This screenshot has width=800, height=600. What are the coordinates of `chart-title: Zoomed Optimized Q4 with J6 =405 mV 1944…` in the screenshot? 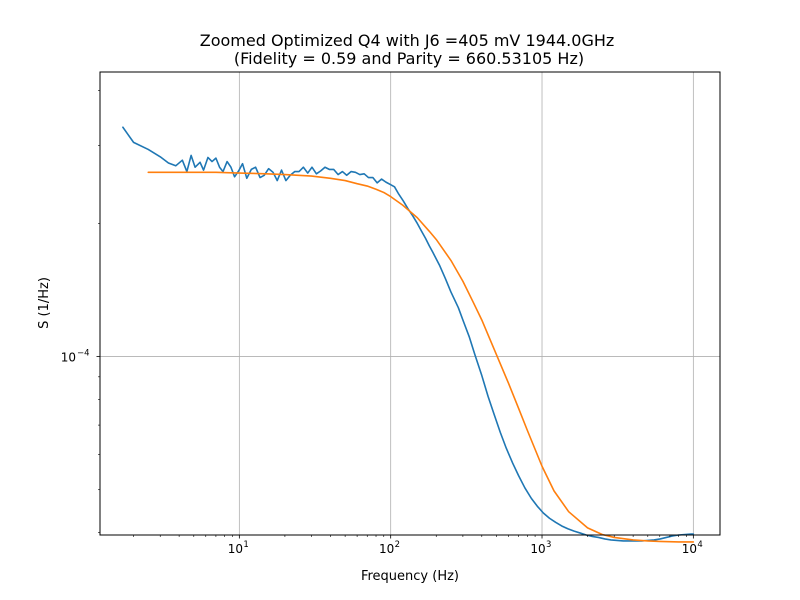 It's located at (407, 40).